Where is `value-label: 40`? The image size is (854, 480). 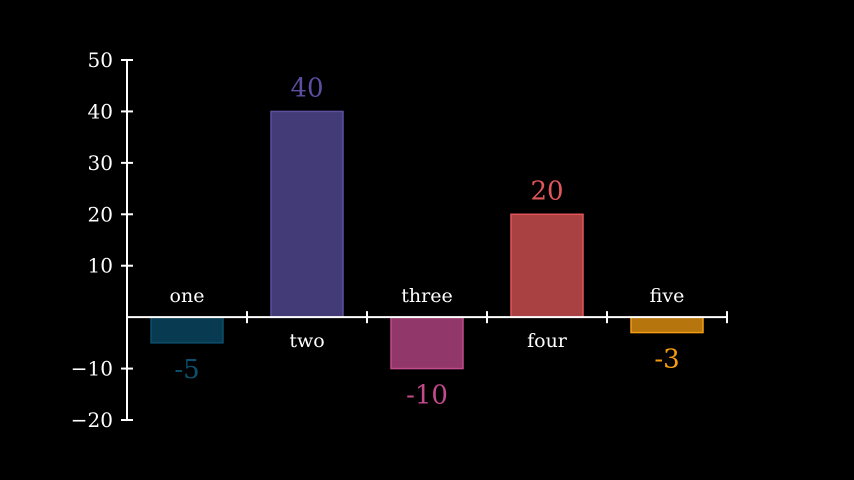
value-label: 40 is located at coordinates (306, 88).